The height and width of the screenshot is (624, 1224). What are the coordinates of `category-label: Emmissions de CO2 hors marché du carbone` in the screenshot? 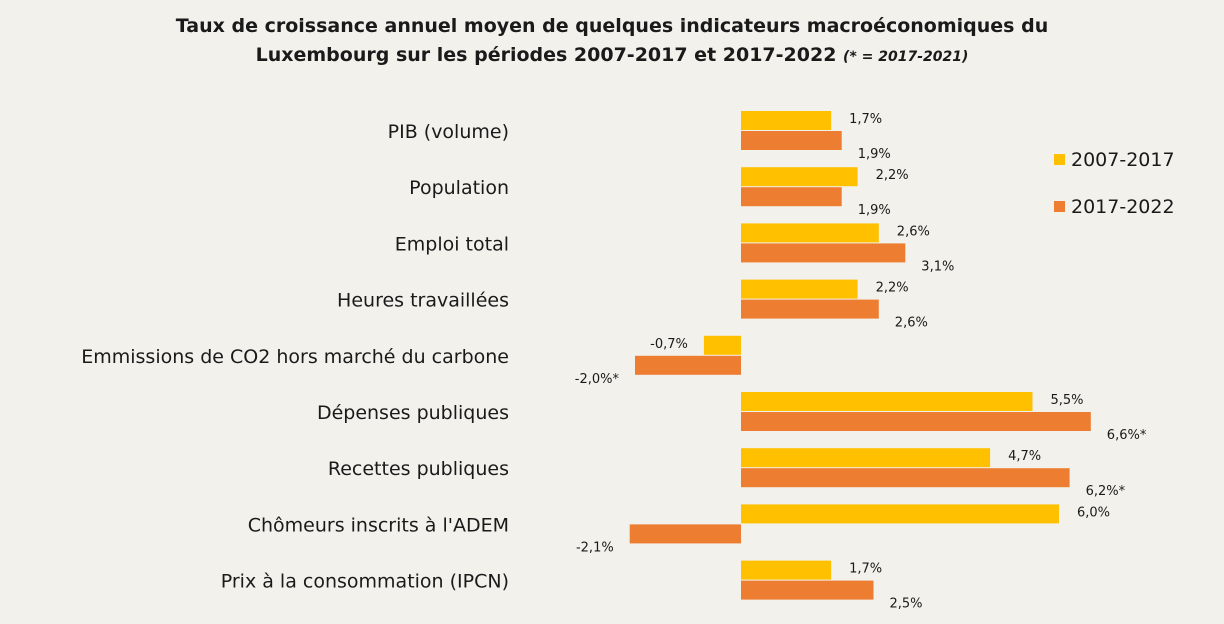 It's located at (295, 357).